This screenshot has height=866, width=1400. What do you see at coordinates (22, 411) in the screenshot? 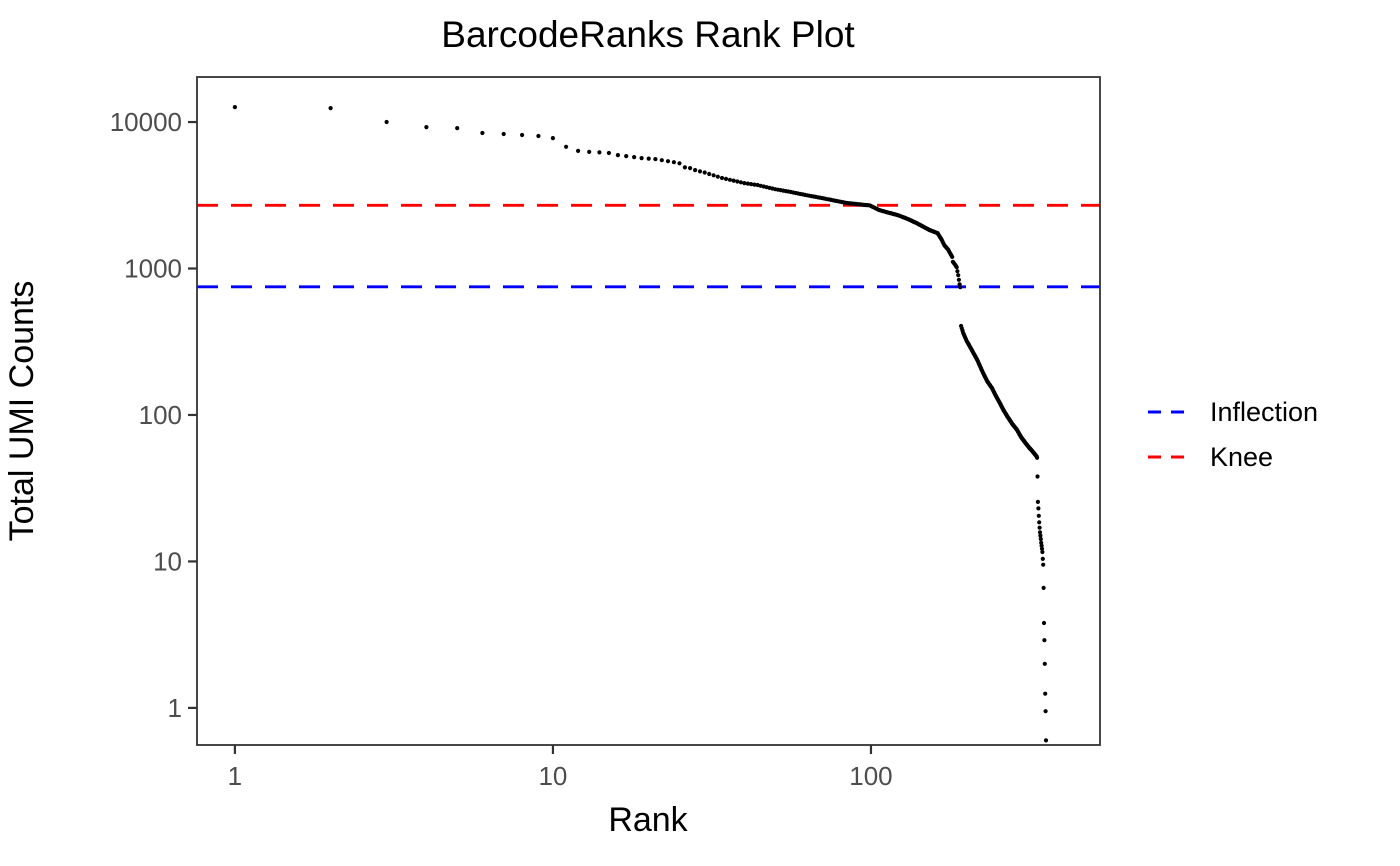
I see `y-axis-title: Total UMI Counts` at bounding box center [22, 411].